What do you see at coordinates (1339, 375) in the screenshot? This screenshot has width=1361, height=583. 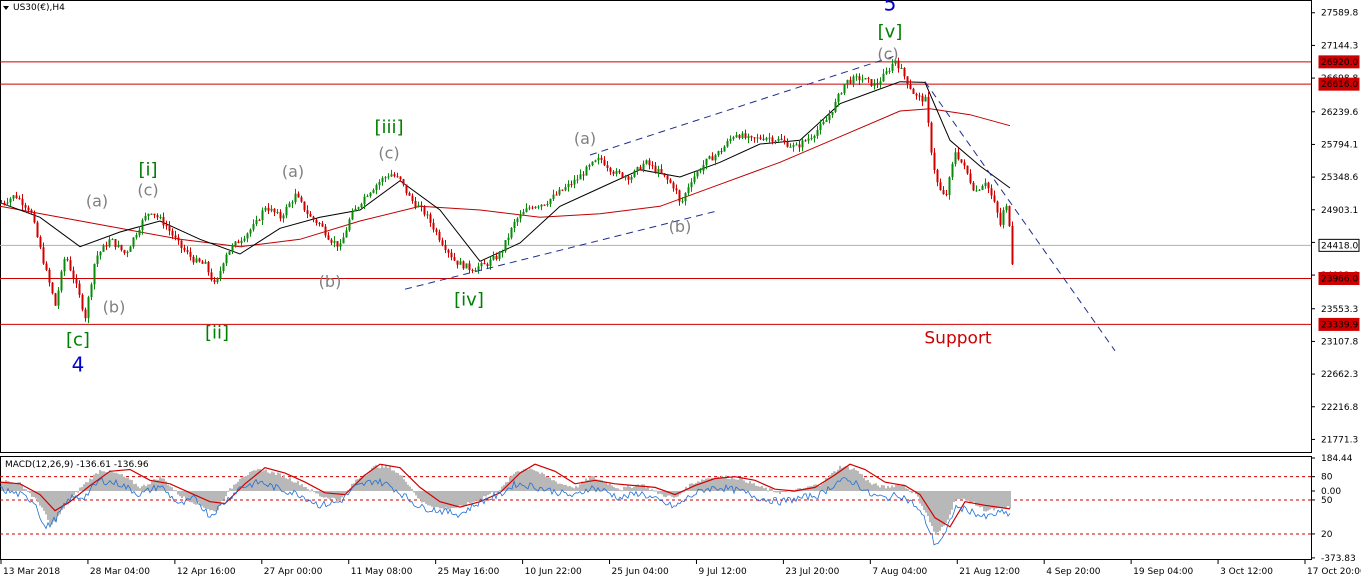 I see `price-tick-label: 22662.3` at bounding box center [1339, 375].